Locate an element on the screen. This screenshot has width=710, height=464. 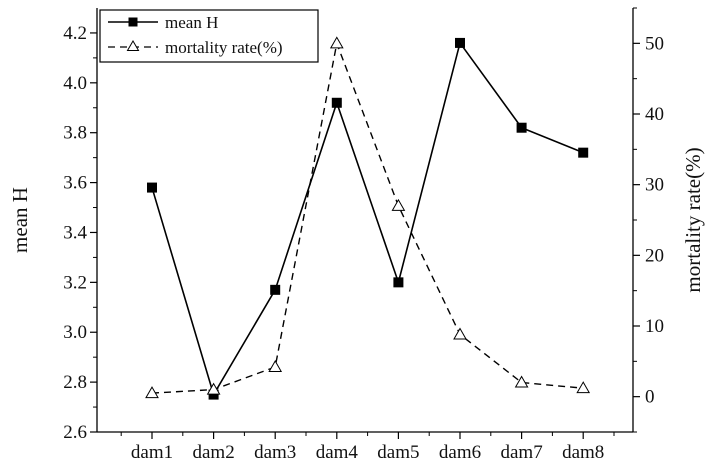
x-tick-label: dam6 is located at coordinates (460, 452).